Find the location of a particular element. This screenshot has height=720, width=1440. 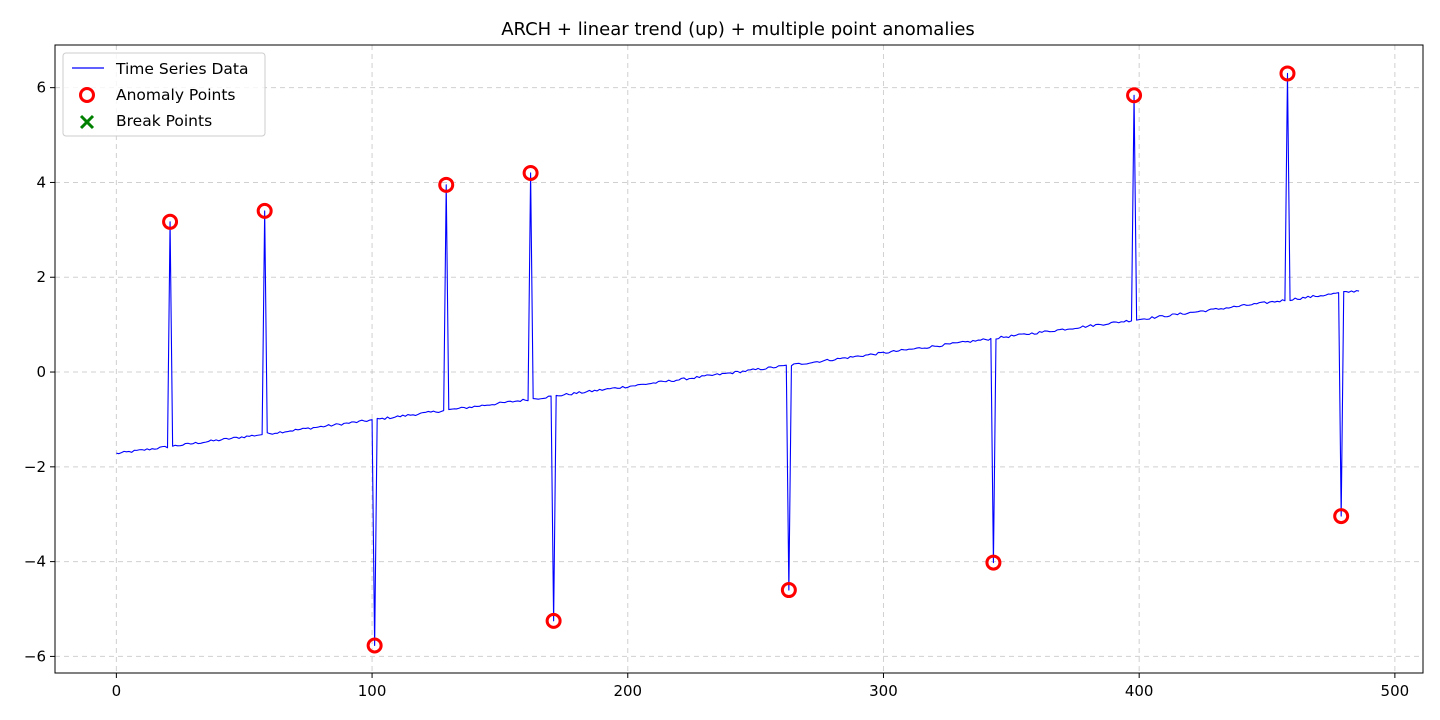

y-tick-label: 6 is located at coordinates (41, 88).